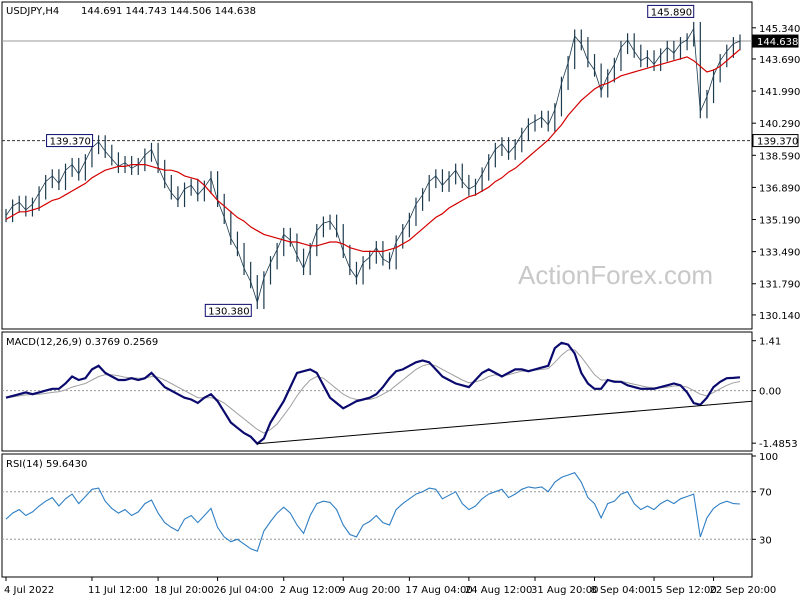 This screenshot has width=800, height=600. What do you see at coordinates (765, 540) in the screenshot?
I see `rsi-axis-label: 30` at bounding box center [765, 540].